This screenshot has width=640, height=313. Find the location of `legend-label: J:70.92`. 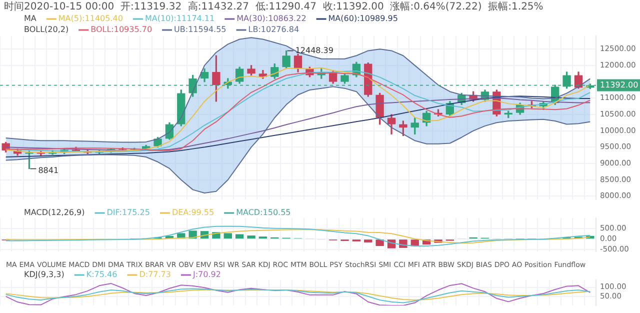

legend-label: J:70.92 is located at coordinates (206, 275).